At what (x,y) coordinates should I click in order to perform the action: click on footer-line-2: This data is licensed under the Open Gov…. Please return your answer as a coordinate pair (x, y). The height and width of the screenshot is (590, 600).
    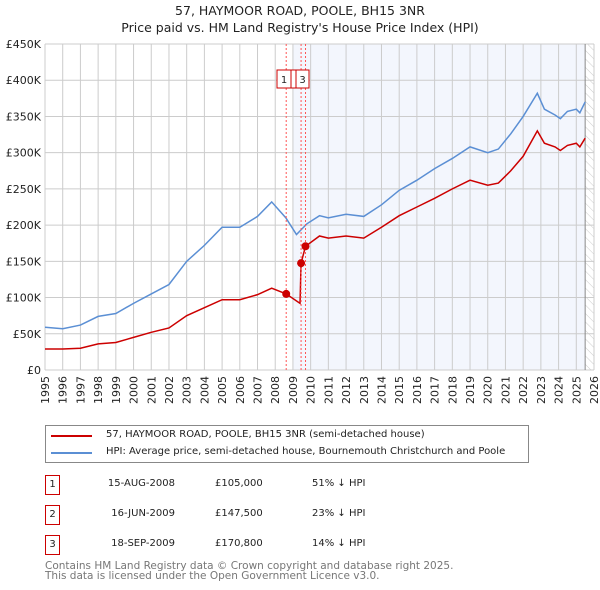
    Looking at the image, I should click on (212, 576).